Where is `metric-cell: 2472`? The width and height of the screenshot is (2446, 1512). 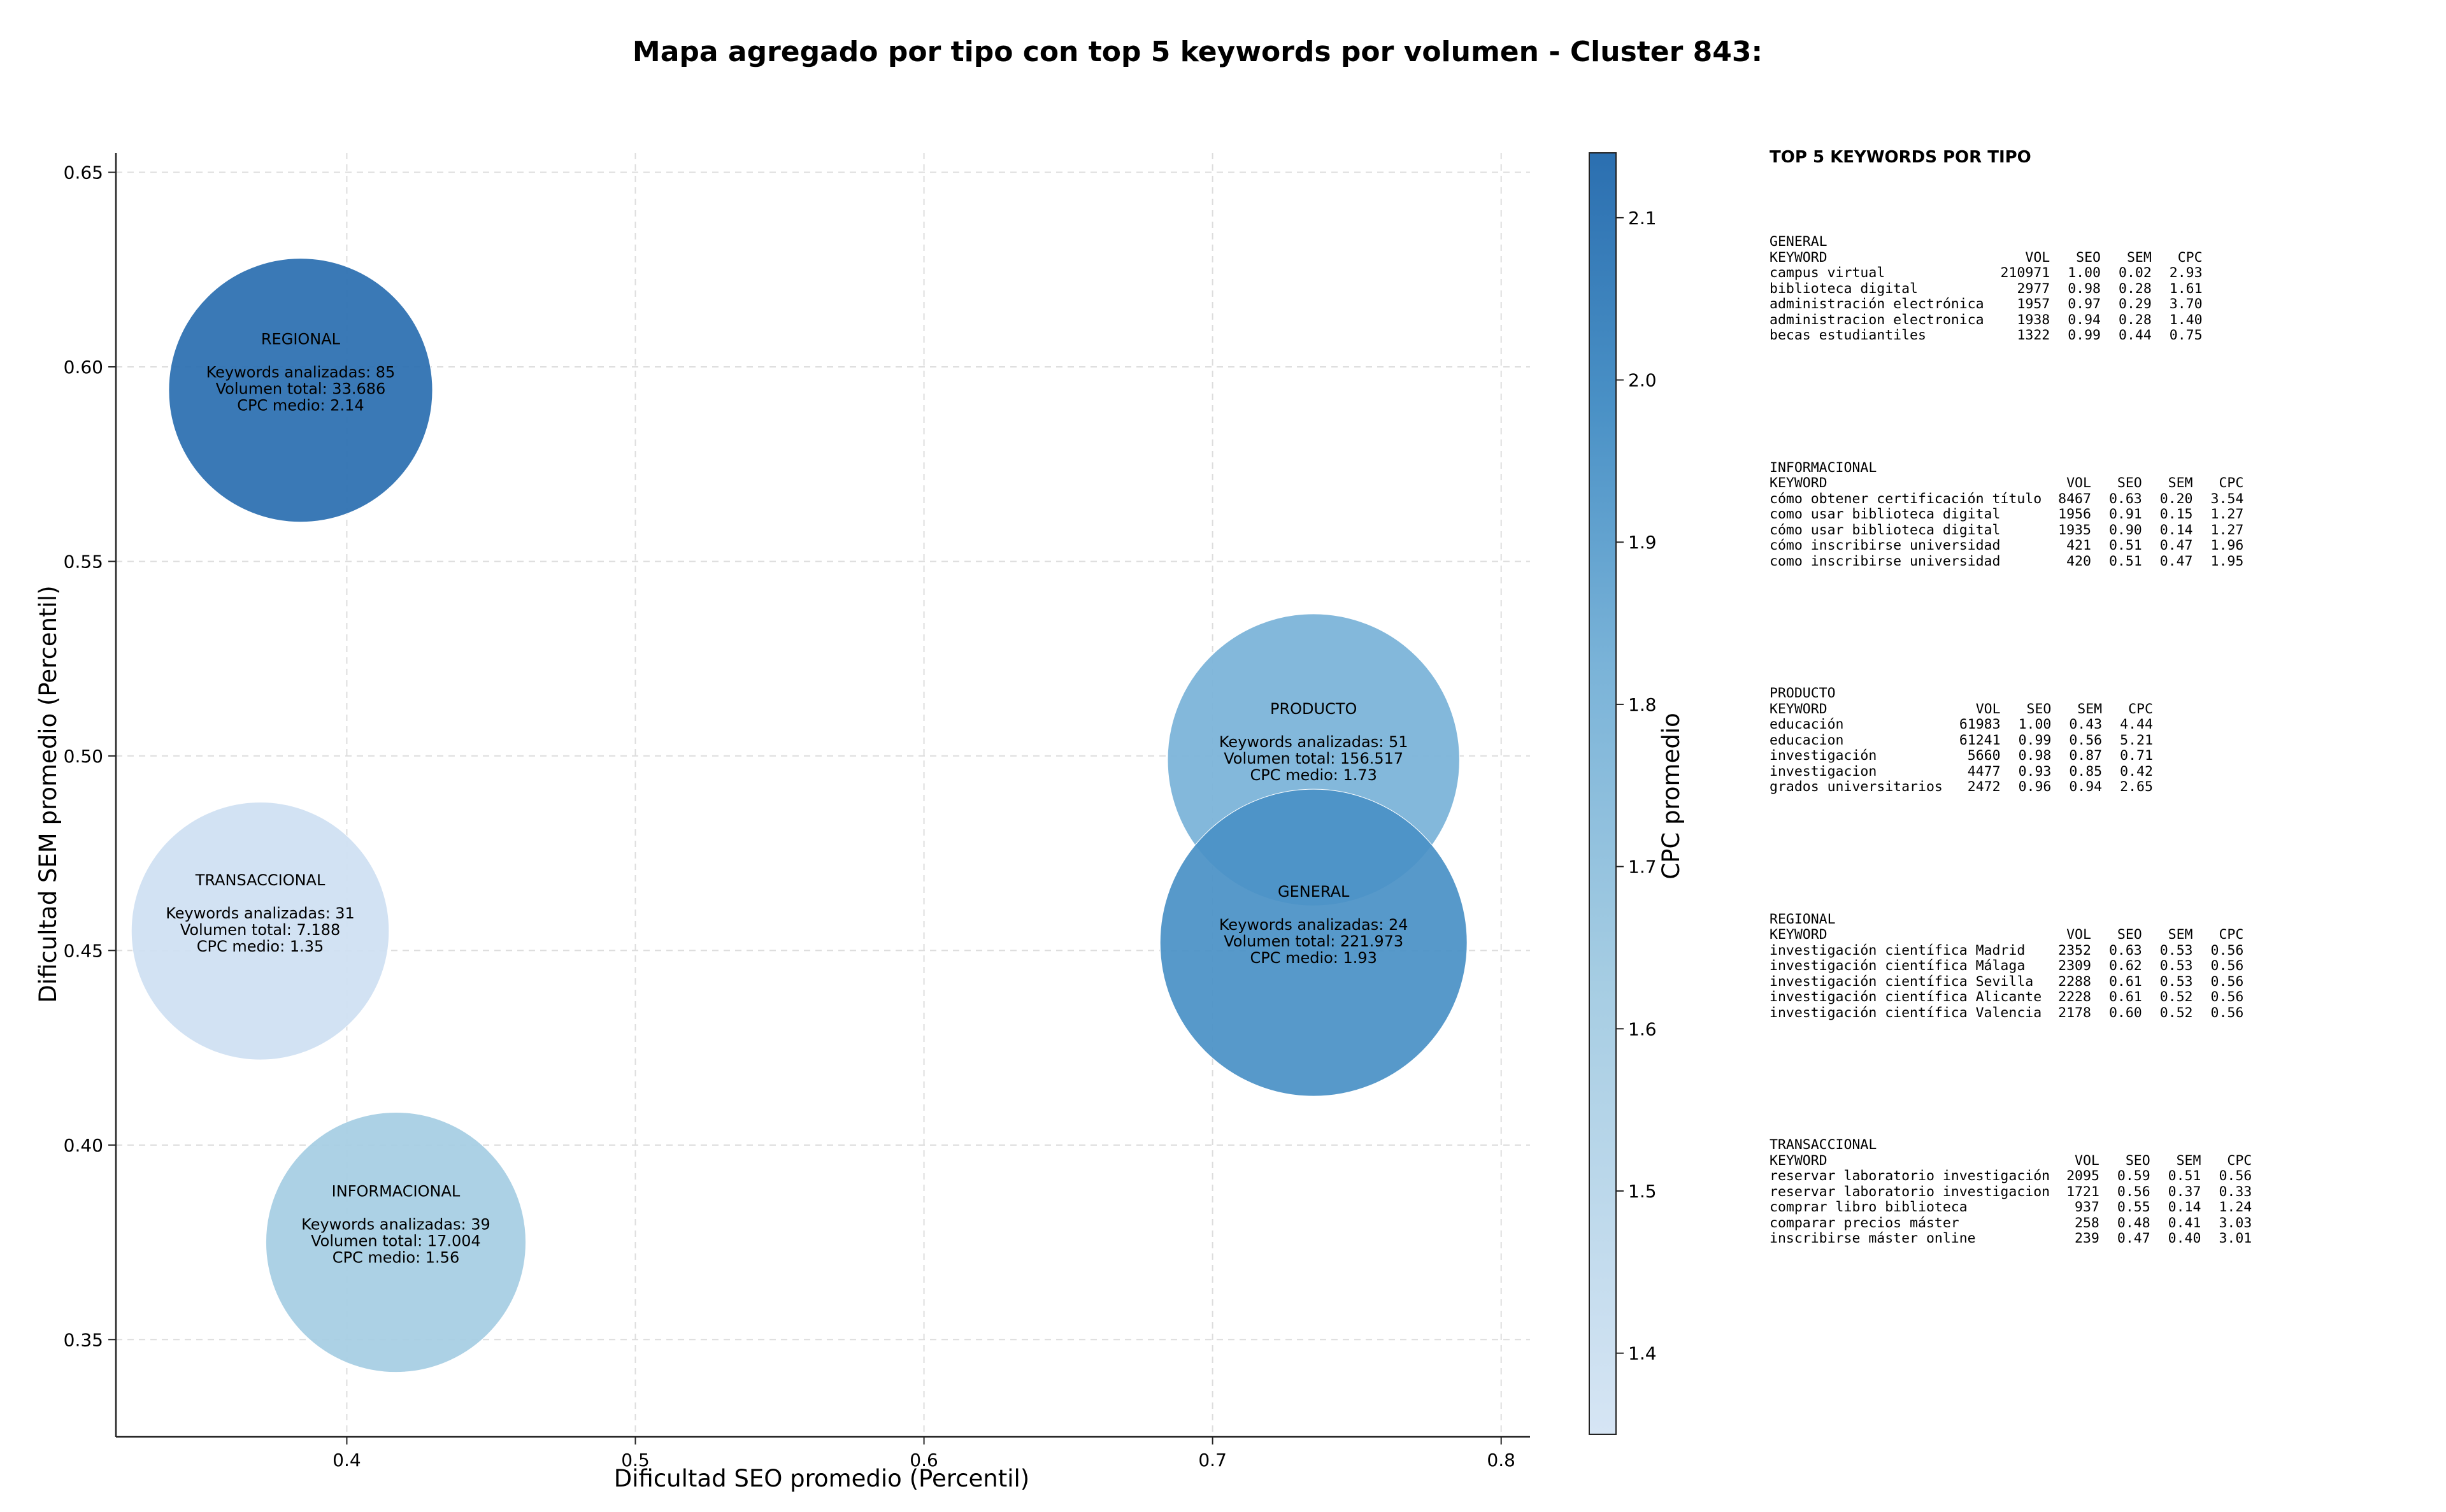 metric-cell: 2472 is located at coordinates (1984, 787).